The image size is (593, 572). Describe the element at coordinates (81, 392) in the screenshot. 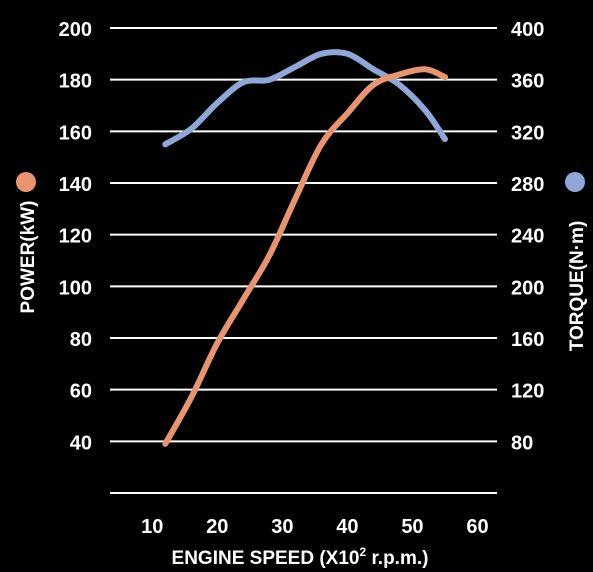

I see `y-left-tick-label: 60` at that location.